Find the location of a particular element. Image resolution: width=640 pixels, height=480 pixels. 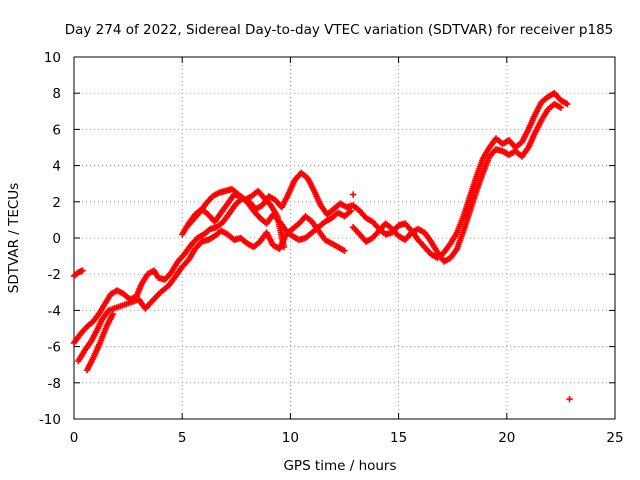

y-tick-label: -6 is located at coordinates (54, 348).